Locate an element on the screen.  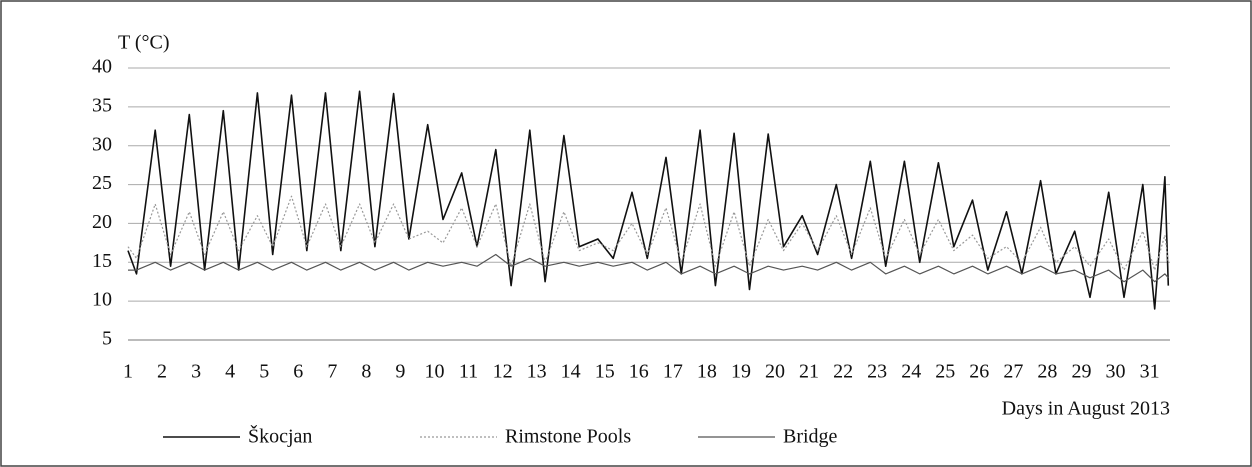
y-tick-label: 5 is located at coordinates (107, 339).